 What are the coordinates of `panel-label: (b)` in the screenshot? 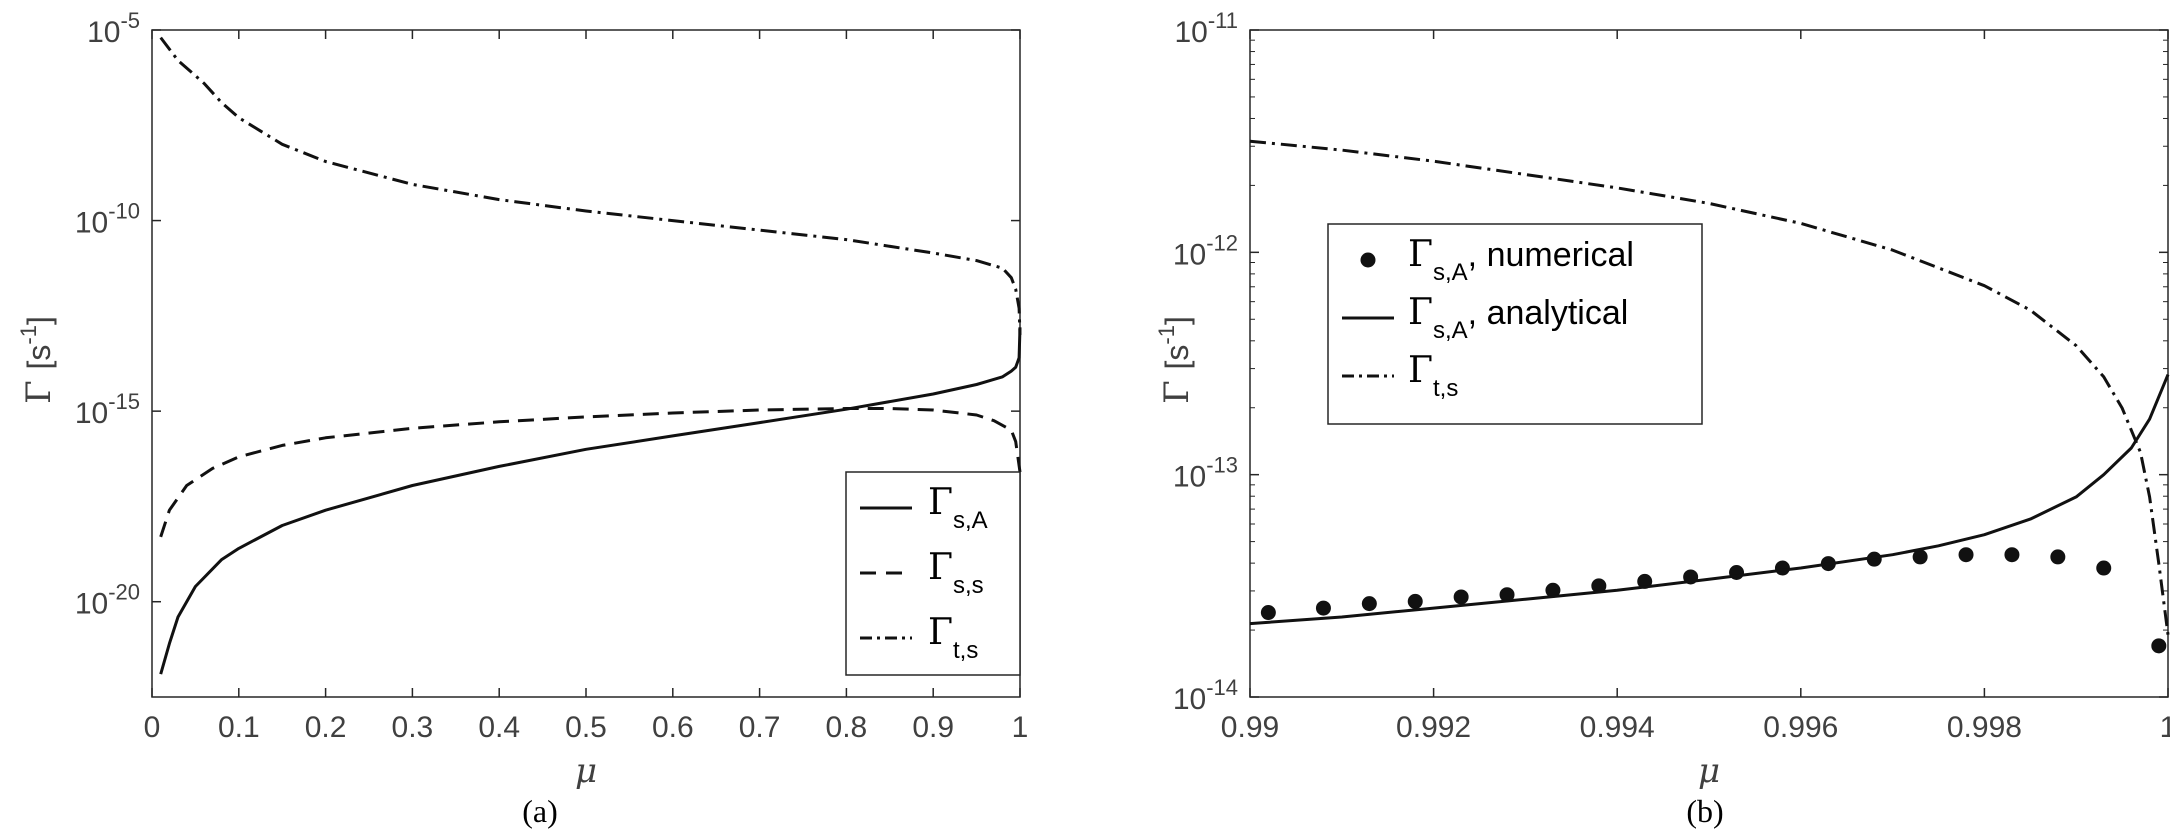 It's located at (1704, 811).